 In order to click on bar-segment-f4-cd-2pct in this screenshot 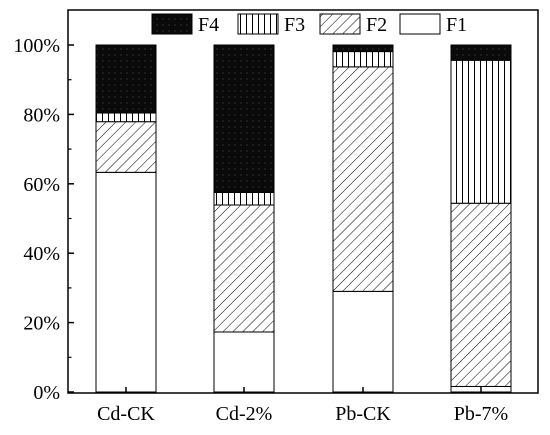, I will do `click(244, 118)`.